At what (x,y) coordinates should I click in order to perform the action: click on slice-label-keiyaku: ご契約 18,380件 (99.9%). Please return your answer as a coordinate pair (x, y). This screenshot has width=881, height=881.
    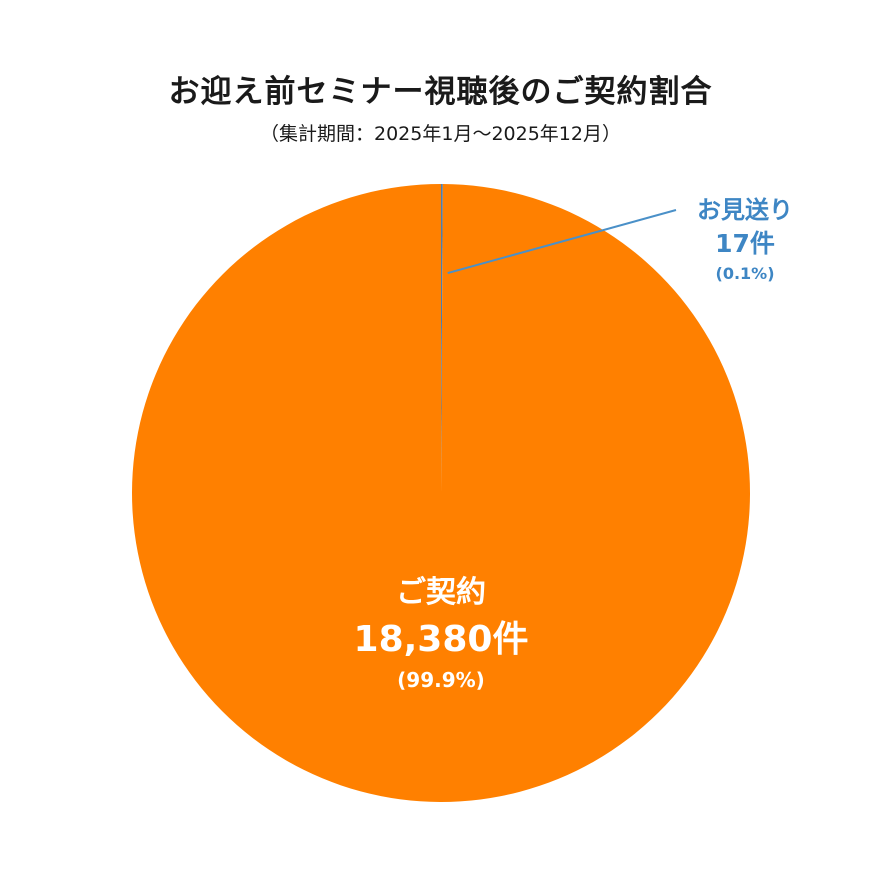
    Looking at the image, I should click on (441, 633).